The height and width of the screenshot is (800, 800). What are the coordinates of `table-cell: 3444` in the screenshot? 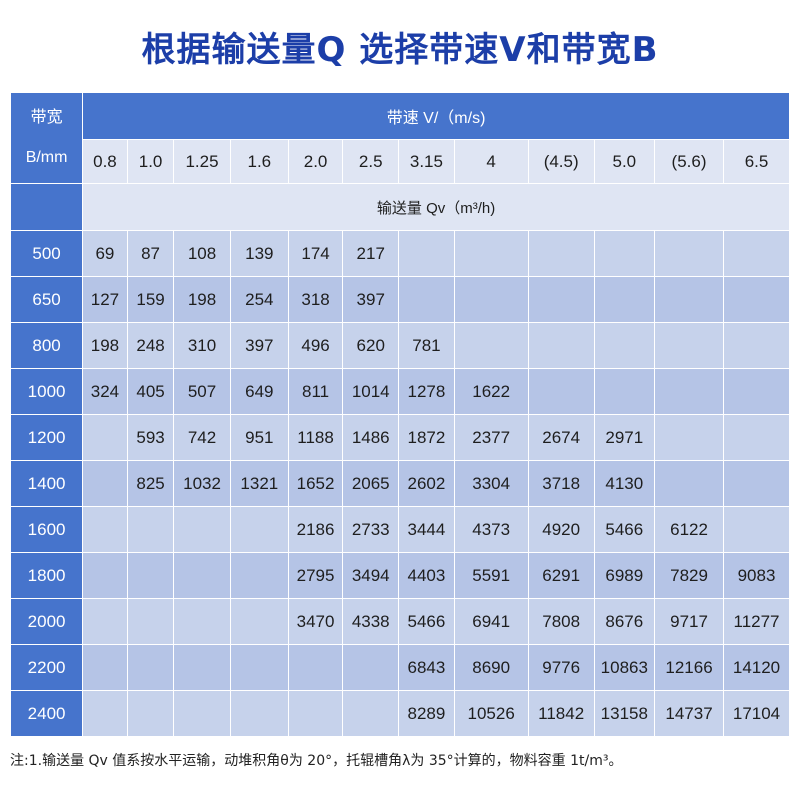 It's located at (426, 529).